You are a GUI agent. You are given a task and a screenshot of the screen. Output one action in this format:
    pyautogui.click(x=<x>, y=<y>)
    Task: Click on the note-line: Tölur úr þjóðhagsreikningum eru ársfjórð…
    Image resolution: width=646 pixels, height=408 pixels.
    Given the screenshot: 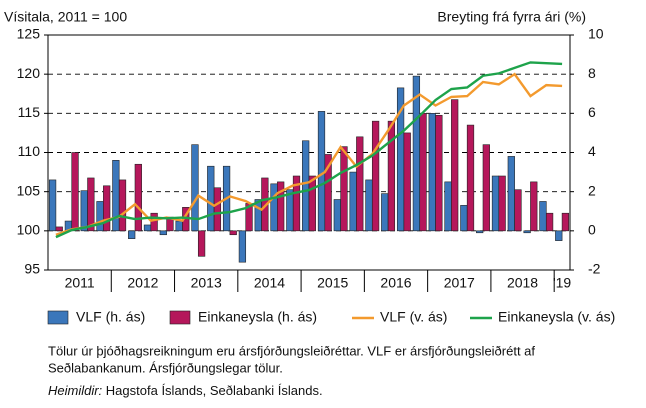 What is the action you would take?
    pyautogui.click(x=291, y=350)
    